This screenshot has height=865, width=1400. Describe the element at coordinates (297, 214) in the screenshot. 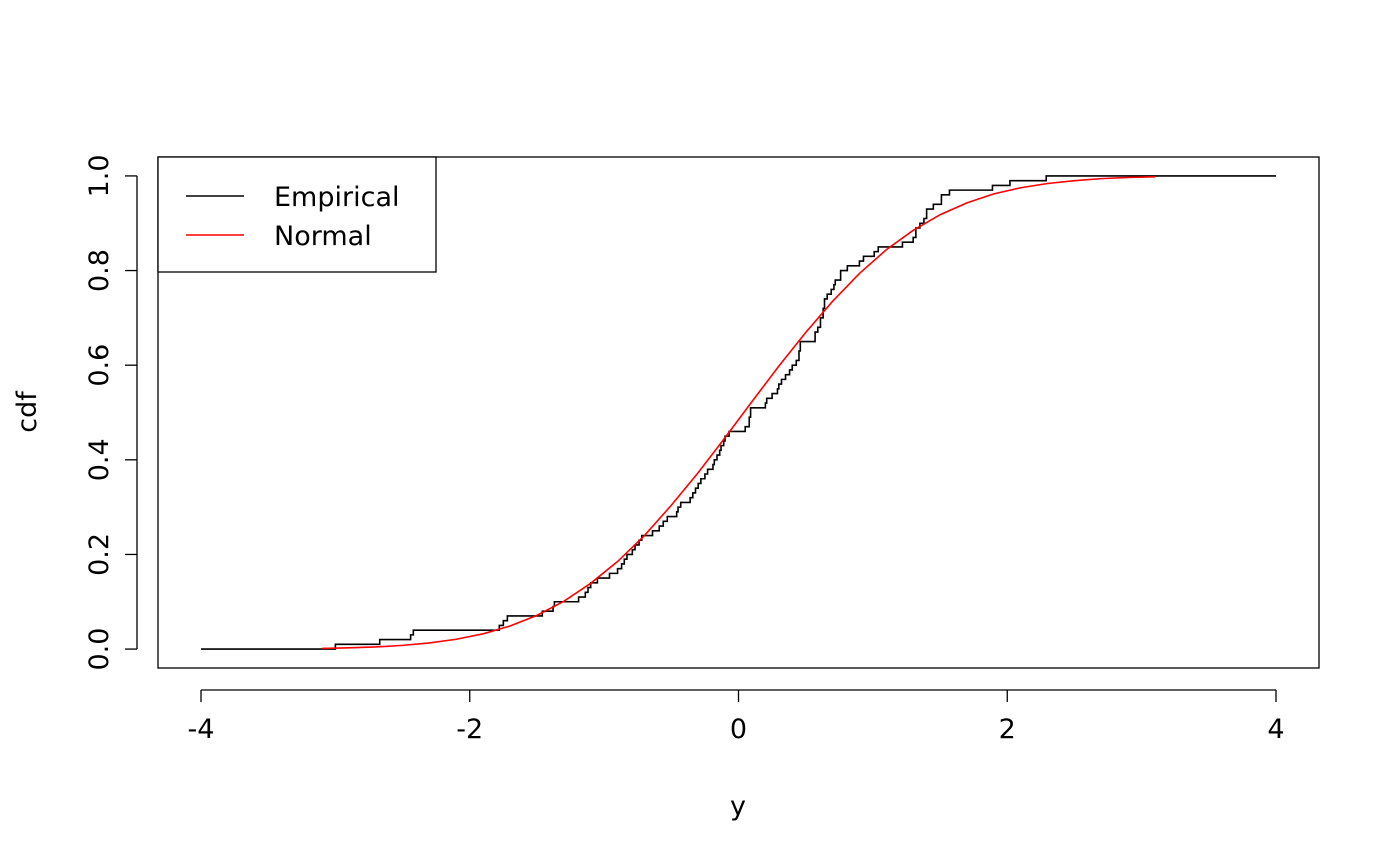

I see `legend-box` at that location.